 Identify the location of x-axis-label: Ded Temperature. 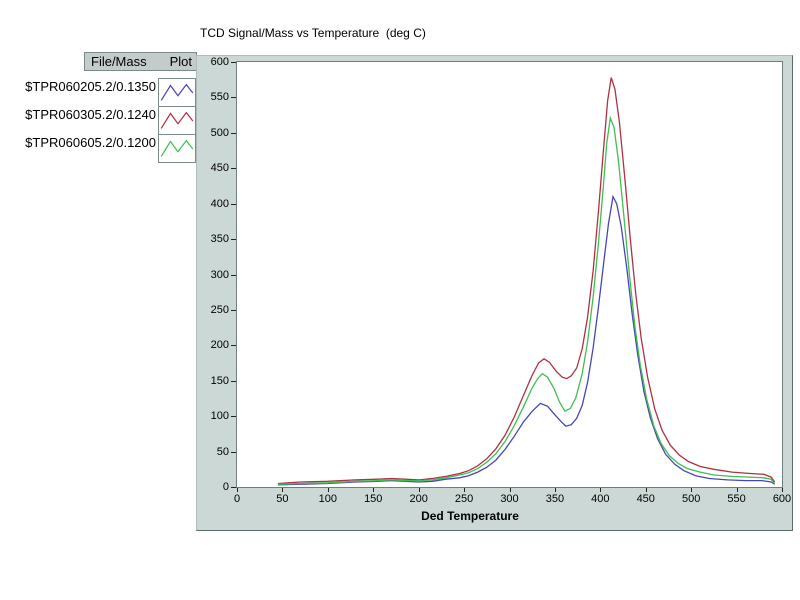
(470, 516).